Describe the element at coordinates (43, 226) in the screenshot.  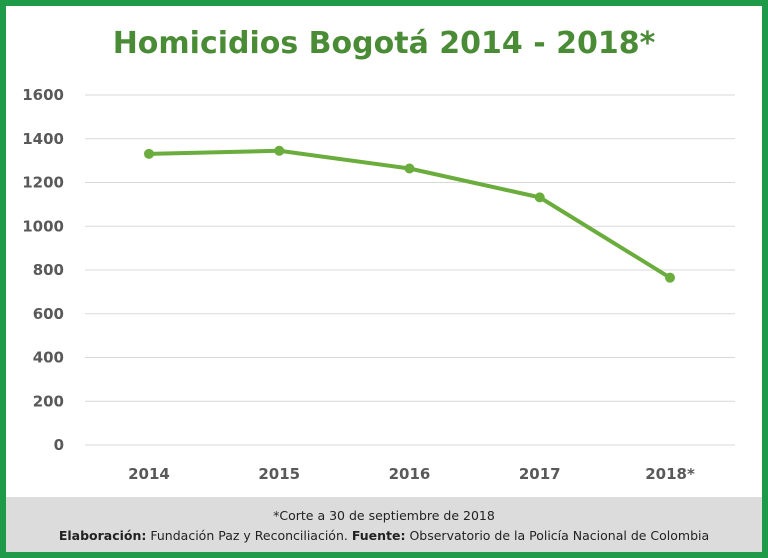
I see `y-tick-label: 1000` at that location.